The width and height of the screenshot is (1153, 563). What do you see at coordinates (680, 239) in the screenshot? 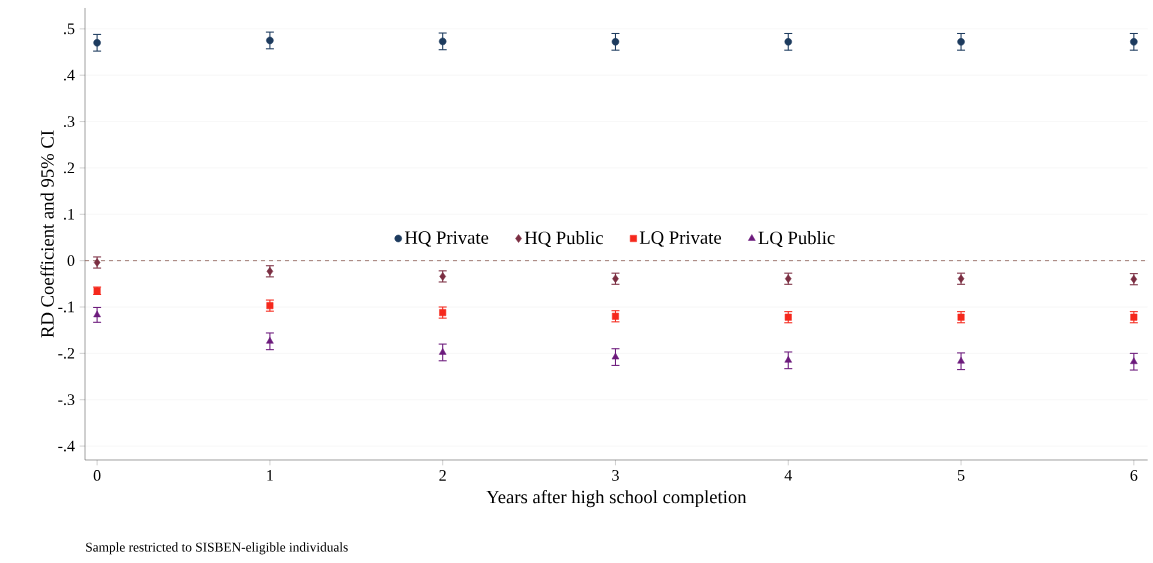
I see `legend-label: LQ Private` at bounding box center [680, 239].